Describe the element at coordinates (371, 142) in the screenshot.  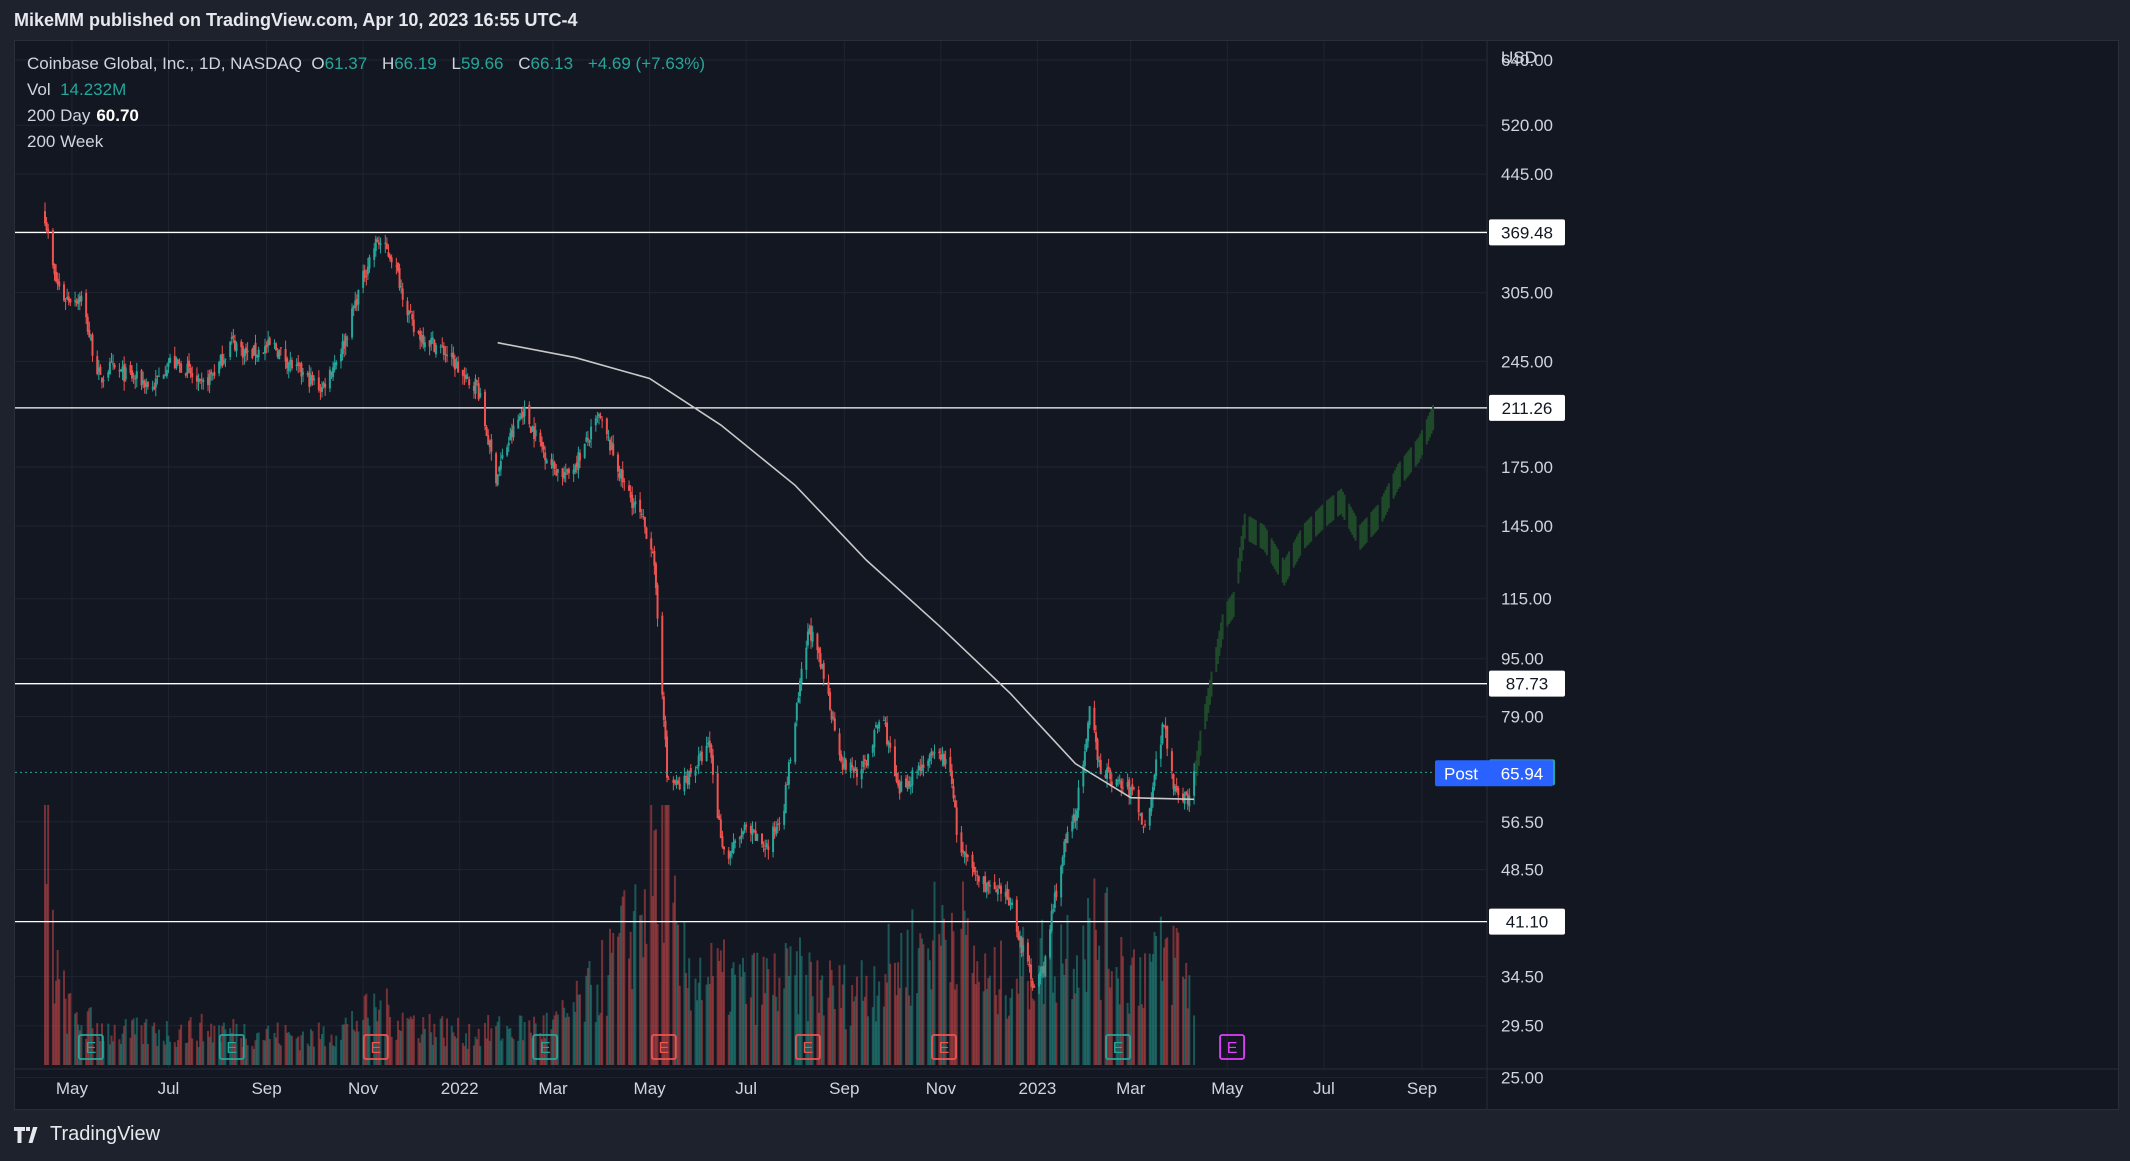
I see `ma200w-row: 200 Week` at that location.